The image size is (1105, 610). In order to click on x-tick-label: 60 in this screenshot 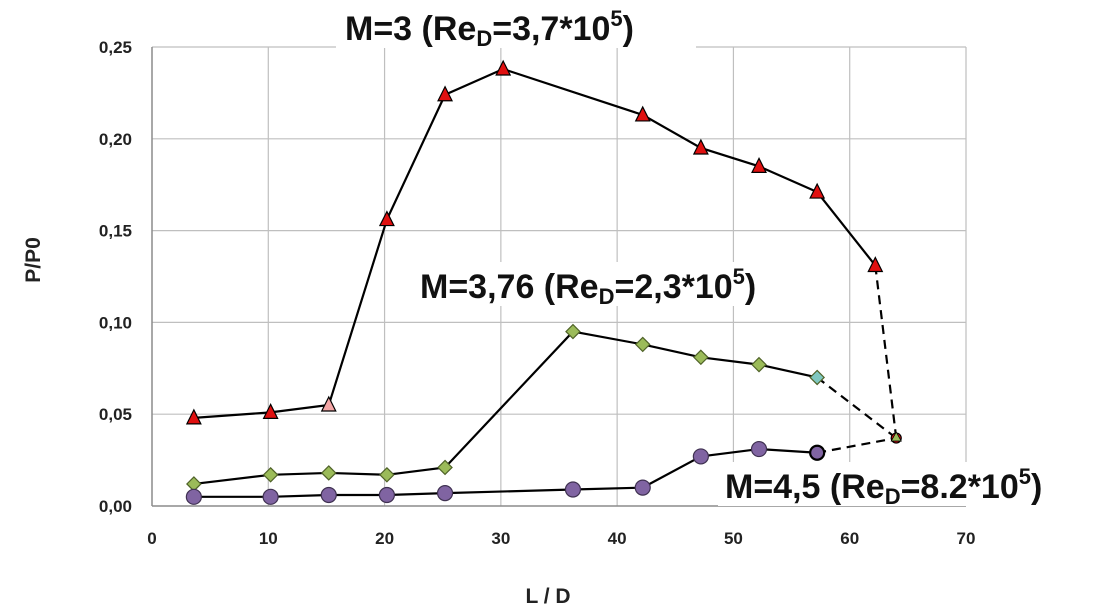, I will do `click(849, 538)`.